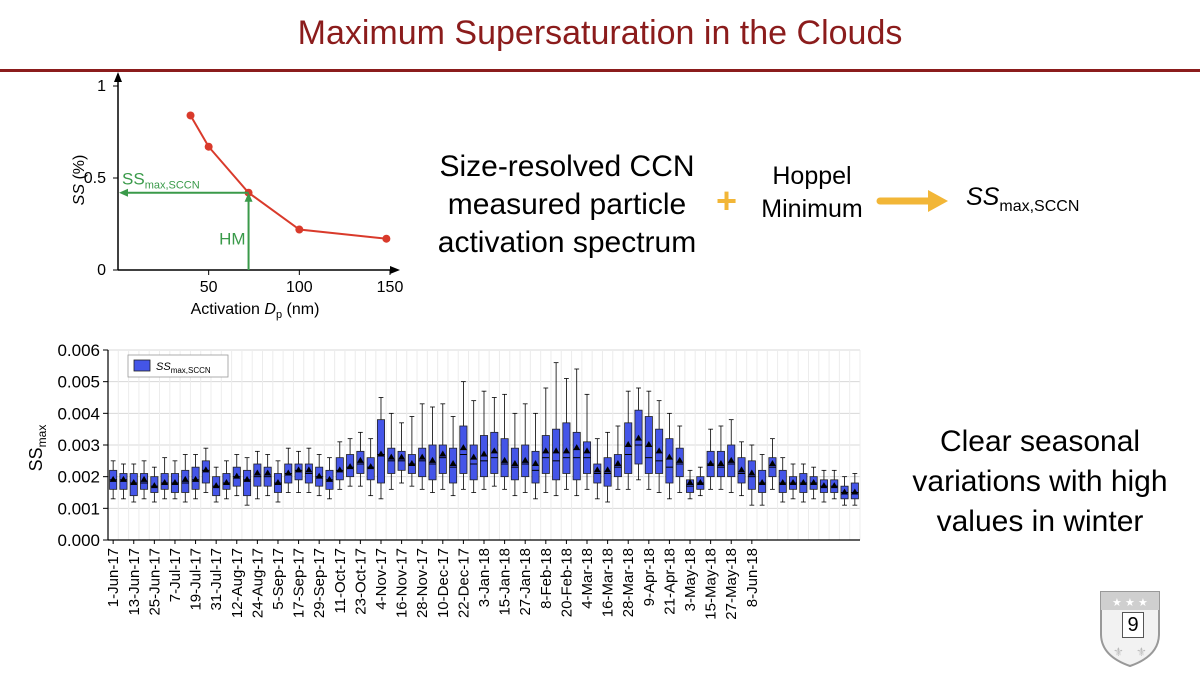 This screenshot has height=679, width=1200. I want to click on conclusion-line-3: values in winter, so click(1040, 521).